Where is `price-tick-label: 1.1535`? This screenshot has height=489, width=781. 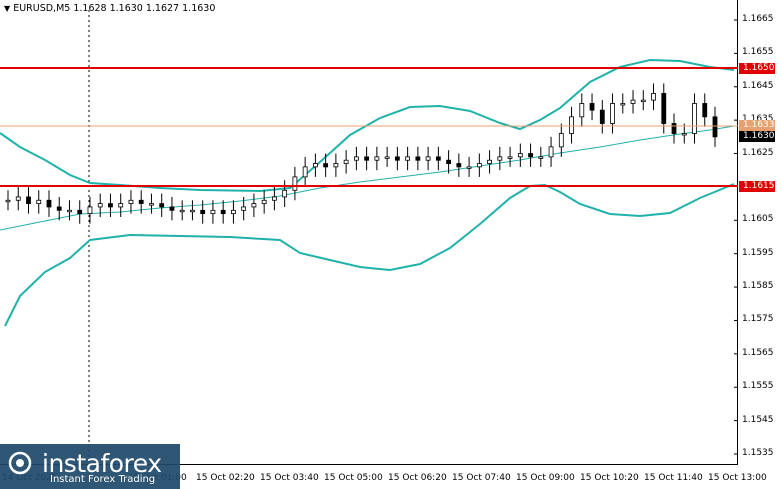
price-tick-label: 1.1535 is located at coordinates (758, 453).